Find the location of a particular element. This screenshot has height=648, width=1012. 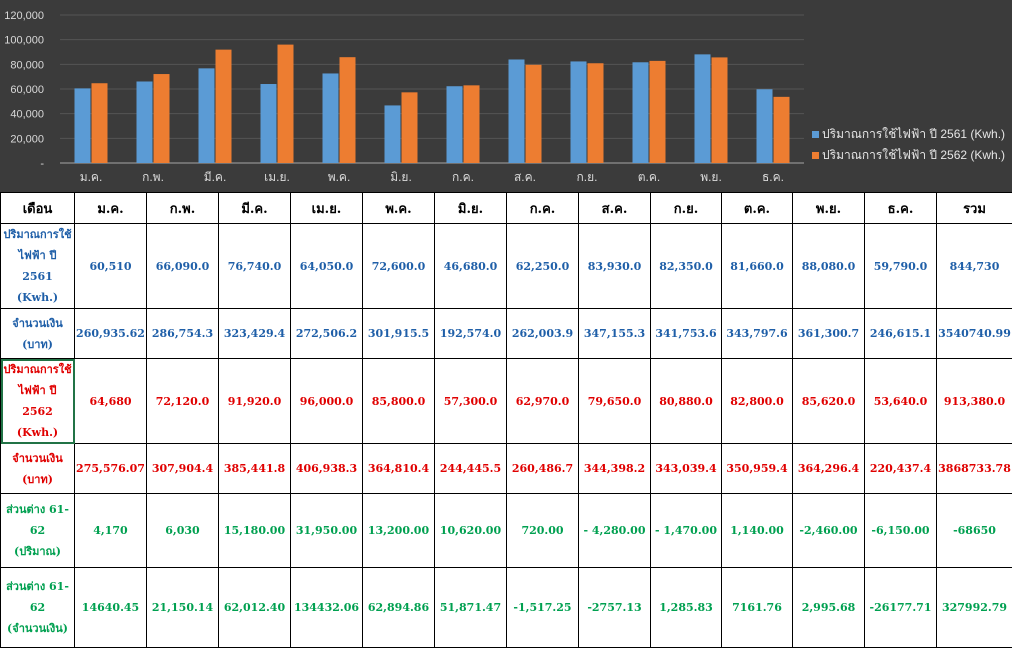

header-cell: เดือน is located at coordinates (38, 208).